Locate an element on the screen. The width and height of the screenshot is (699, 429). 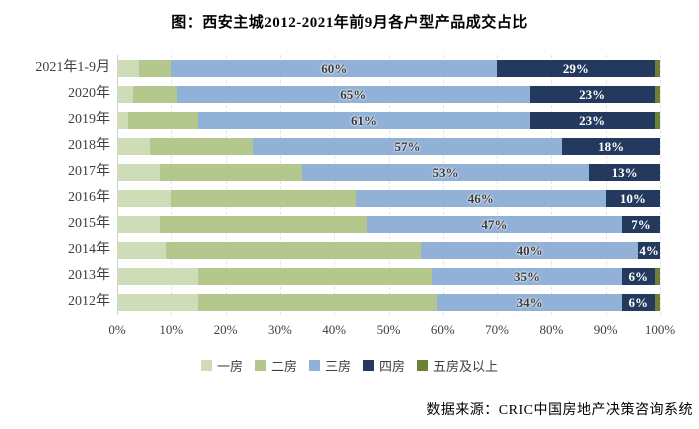
y-axis-label: 2013年 is located at coordinates (89, 275).